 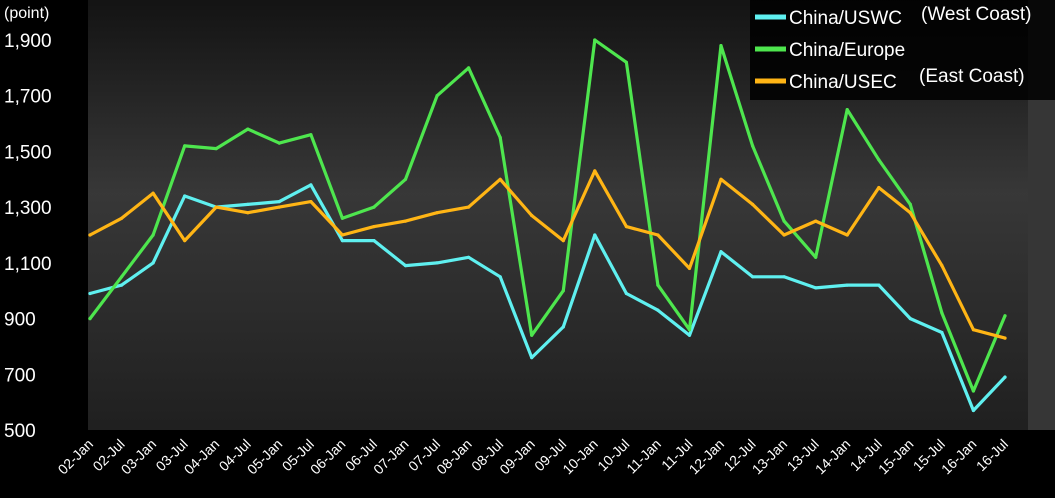 What do you see at coordinates (847, 50) in the screenshot?
I see `legend-label: China/Europe` at bounding box center [847, 50].